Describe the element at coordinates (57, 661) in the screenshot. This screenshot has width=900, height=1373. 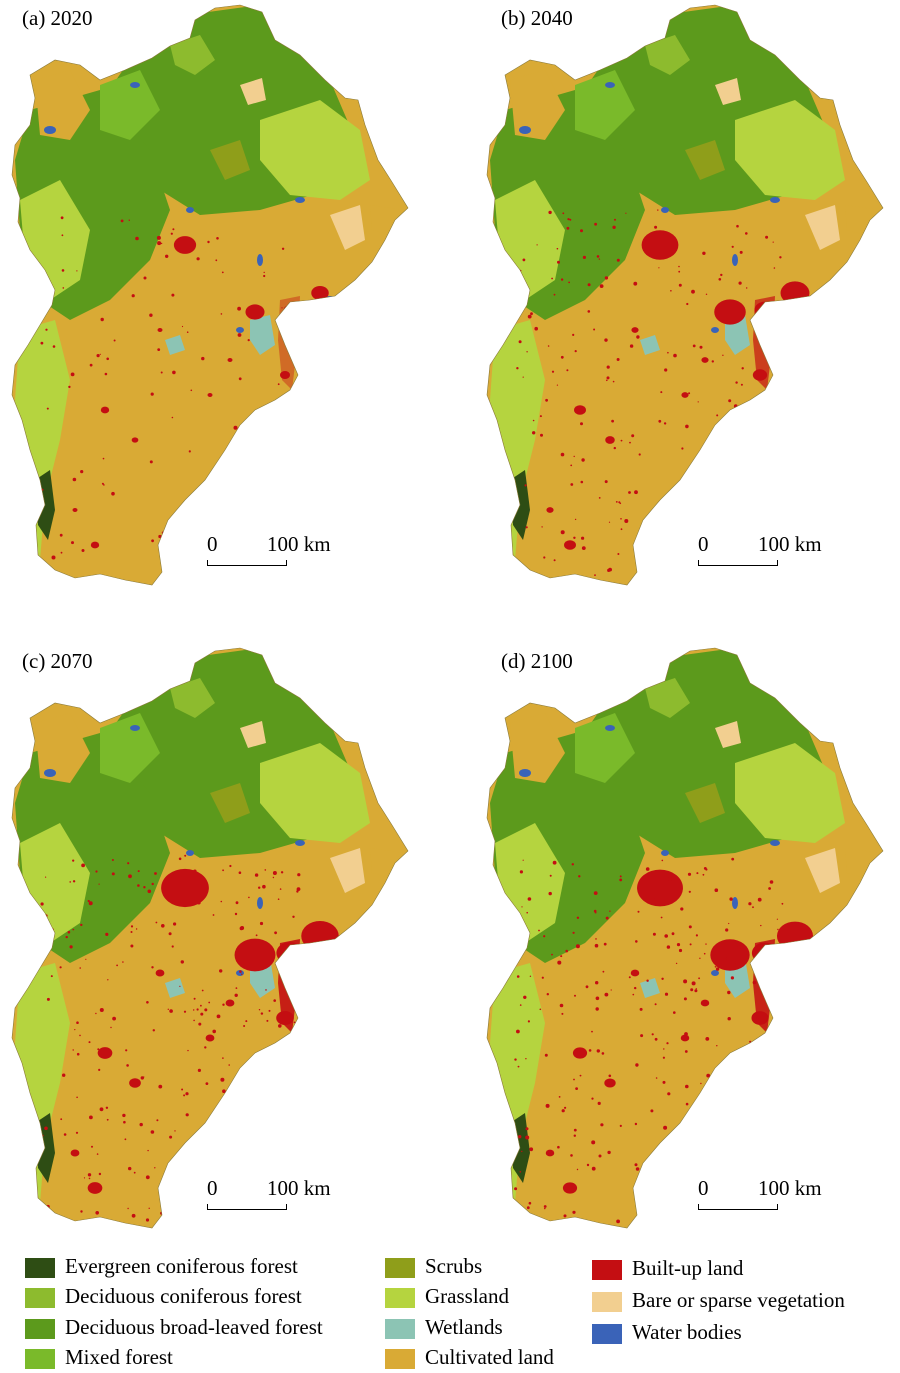
I see `panel-label-2070: (c) 2070` at that location.